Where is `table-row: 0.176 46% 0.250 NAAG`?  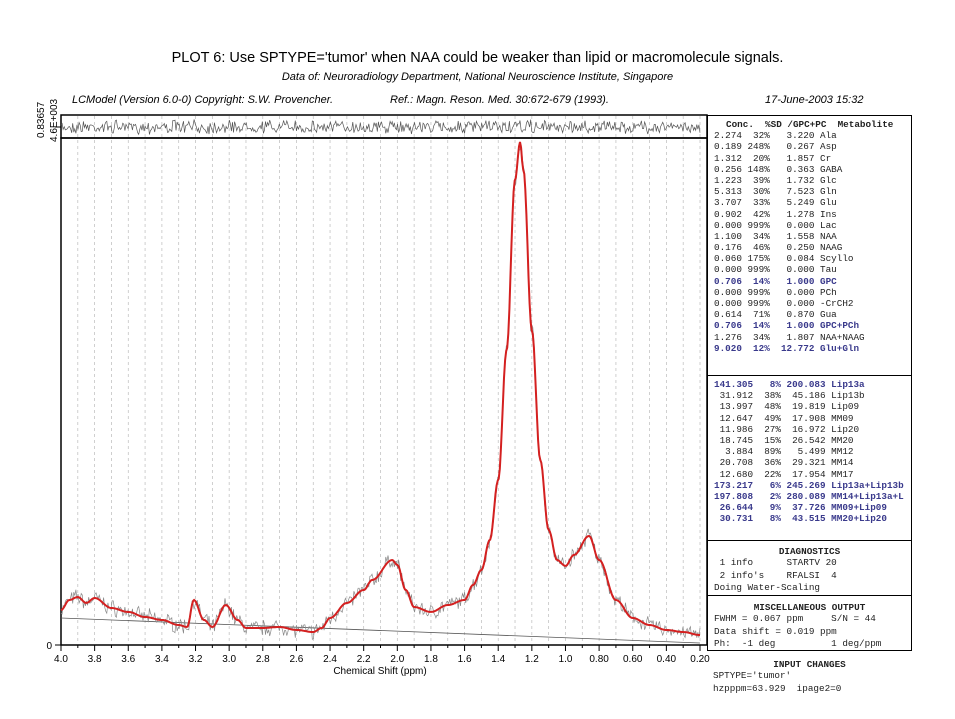 table-row: 0.176 46% 0.250 NAAG is located at coordinates (778, 248).